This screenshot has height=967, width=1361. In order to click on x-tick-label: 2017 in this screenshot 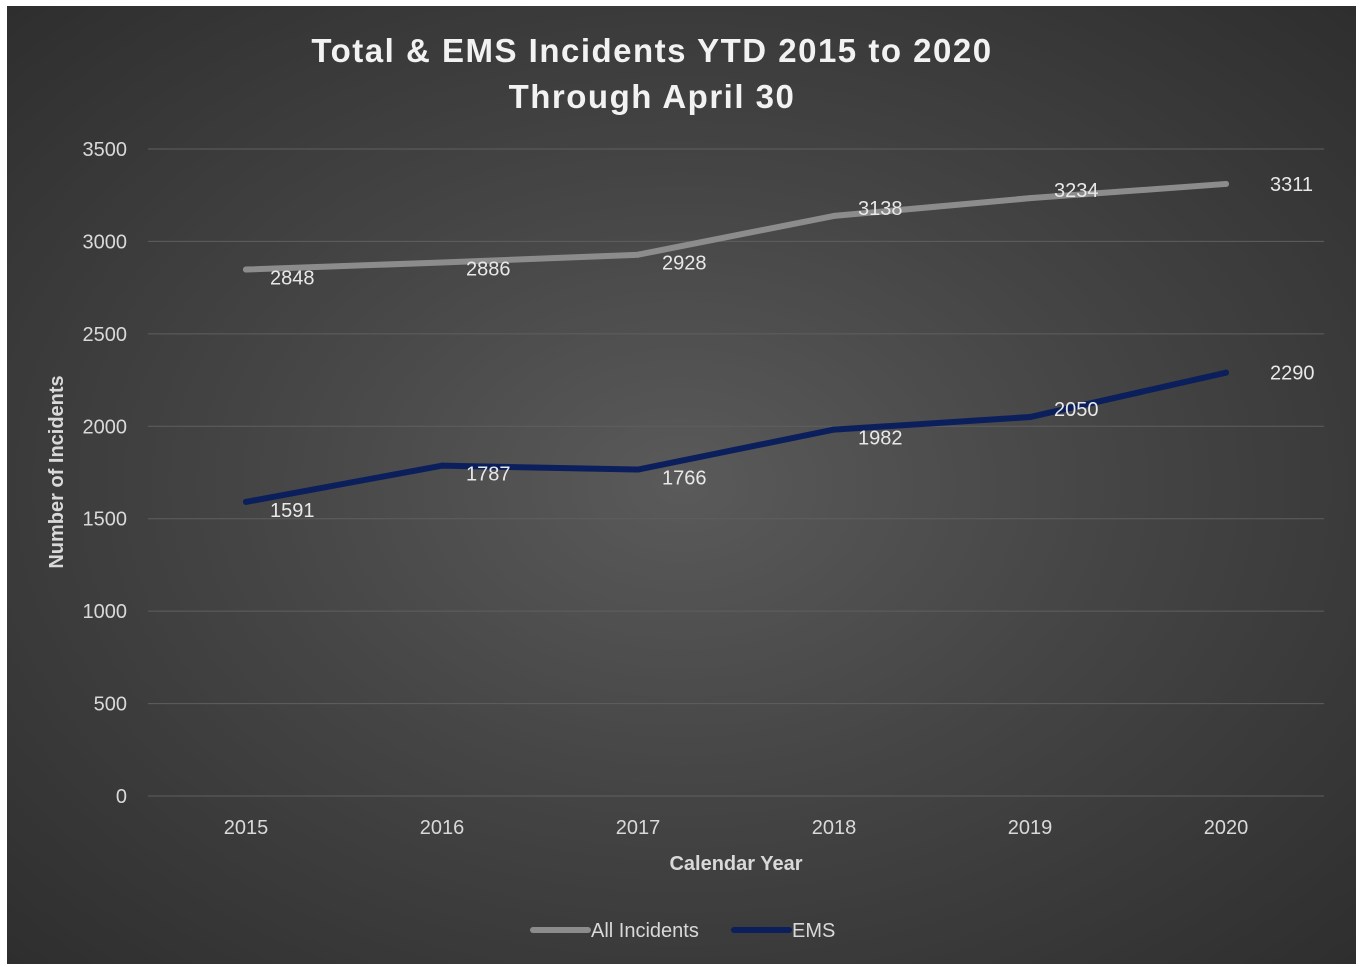, I will do `click(638, 828)`.